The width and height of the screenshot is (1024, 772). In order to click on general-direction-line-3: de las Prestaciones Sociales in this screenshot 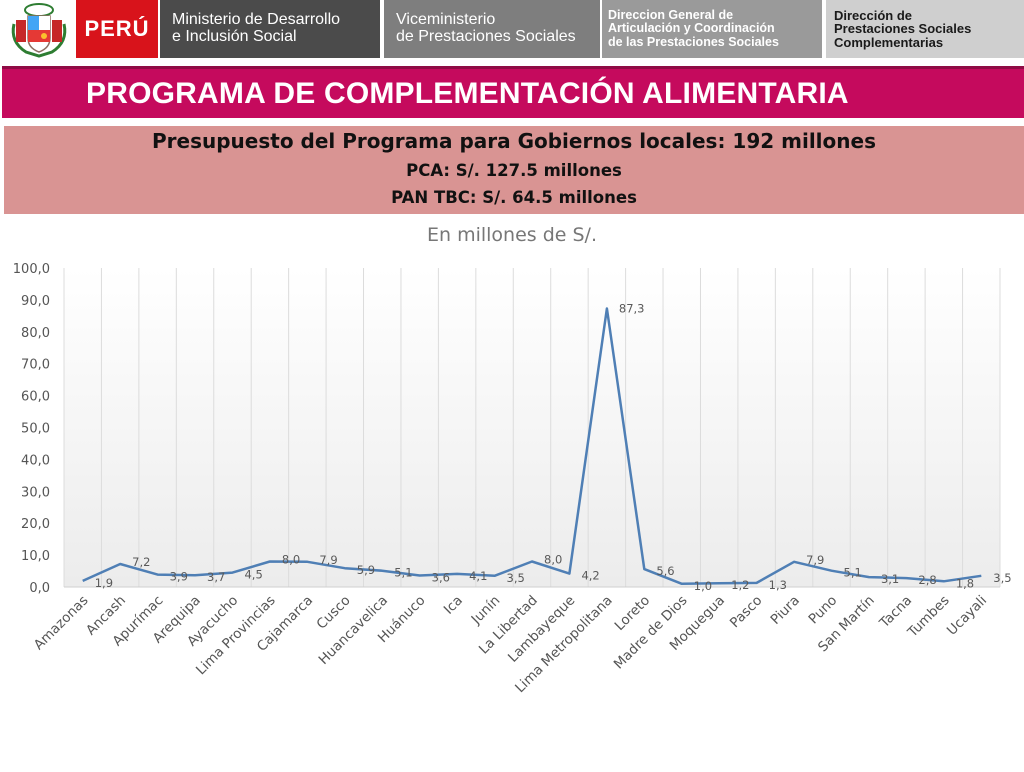, I will do `click(693, 41)`.